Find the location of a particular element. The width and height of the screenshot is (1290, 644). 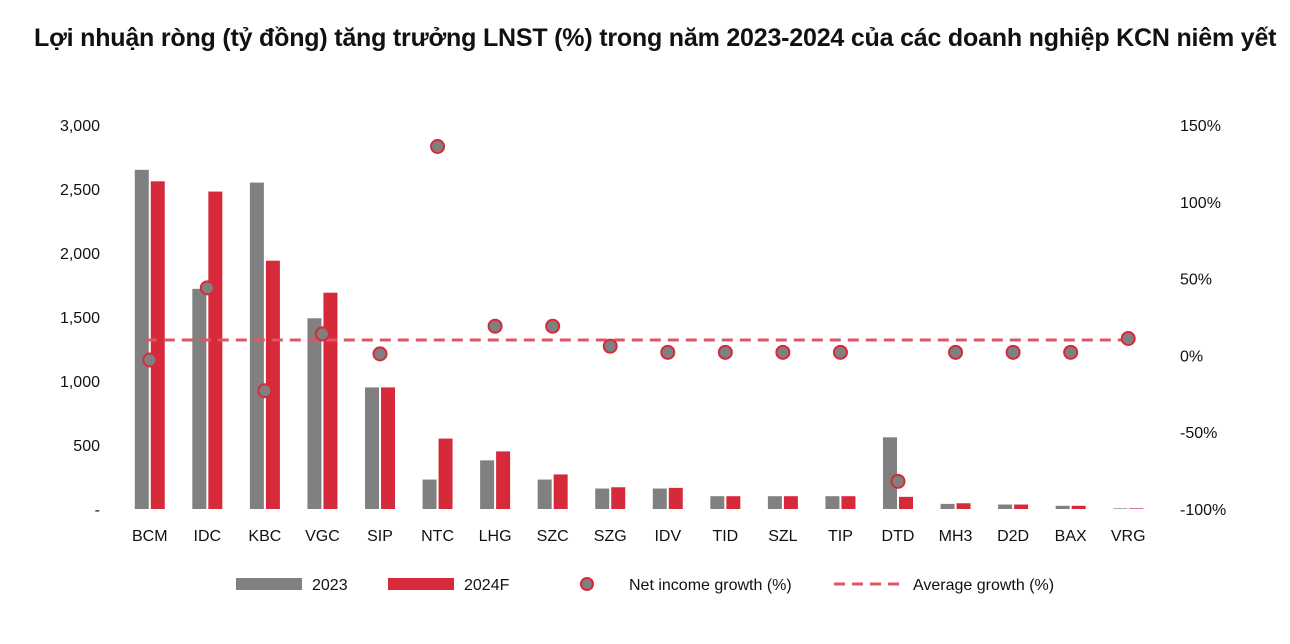

y-right-tick: -50% is located at coordinates (1198, 433).